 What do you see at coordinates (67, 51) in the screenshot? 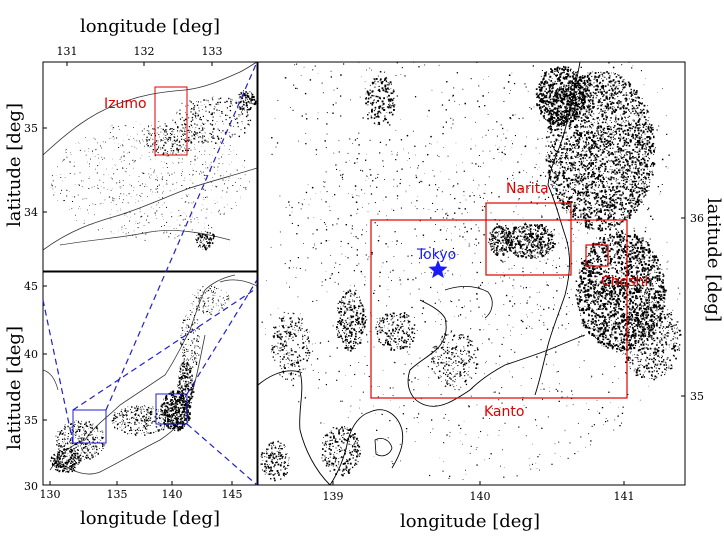
I see `top-x-tick-131: 131` at bounding box center [67, 51].